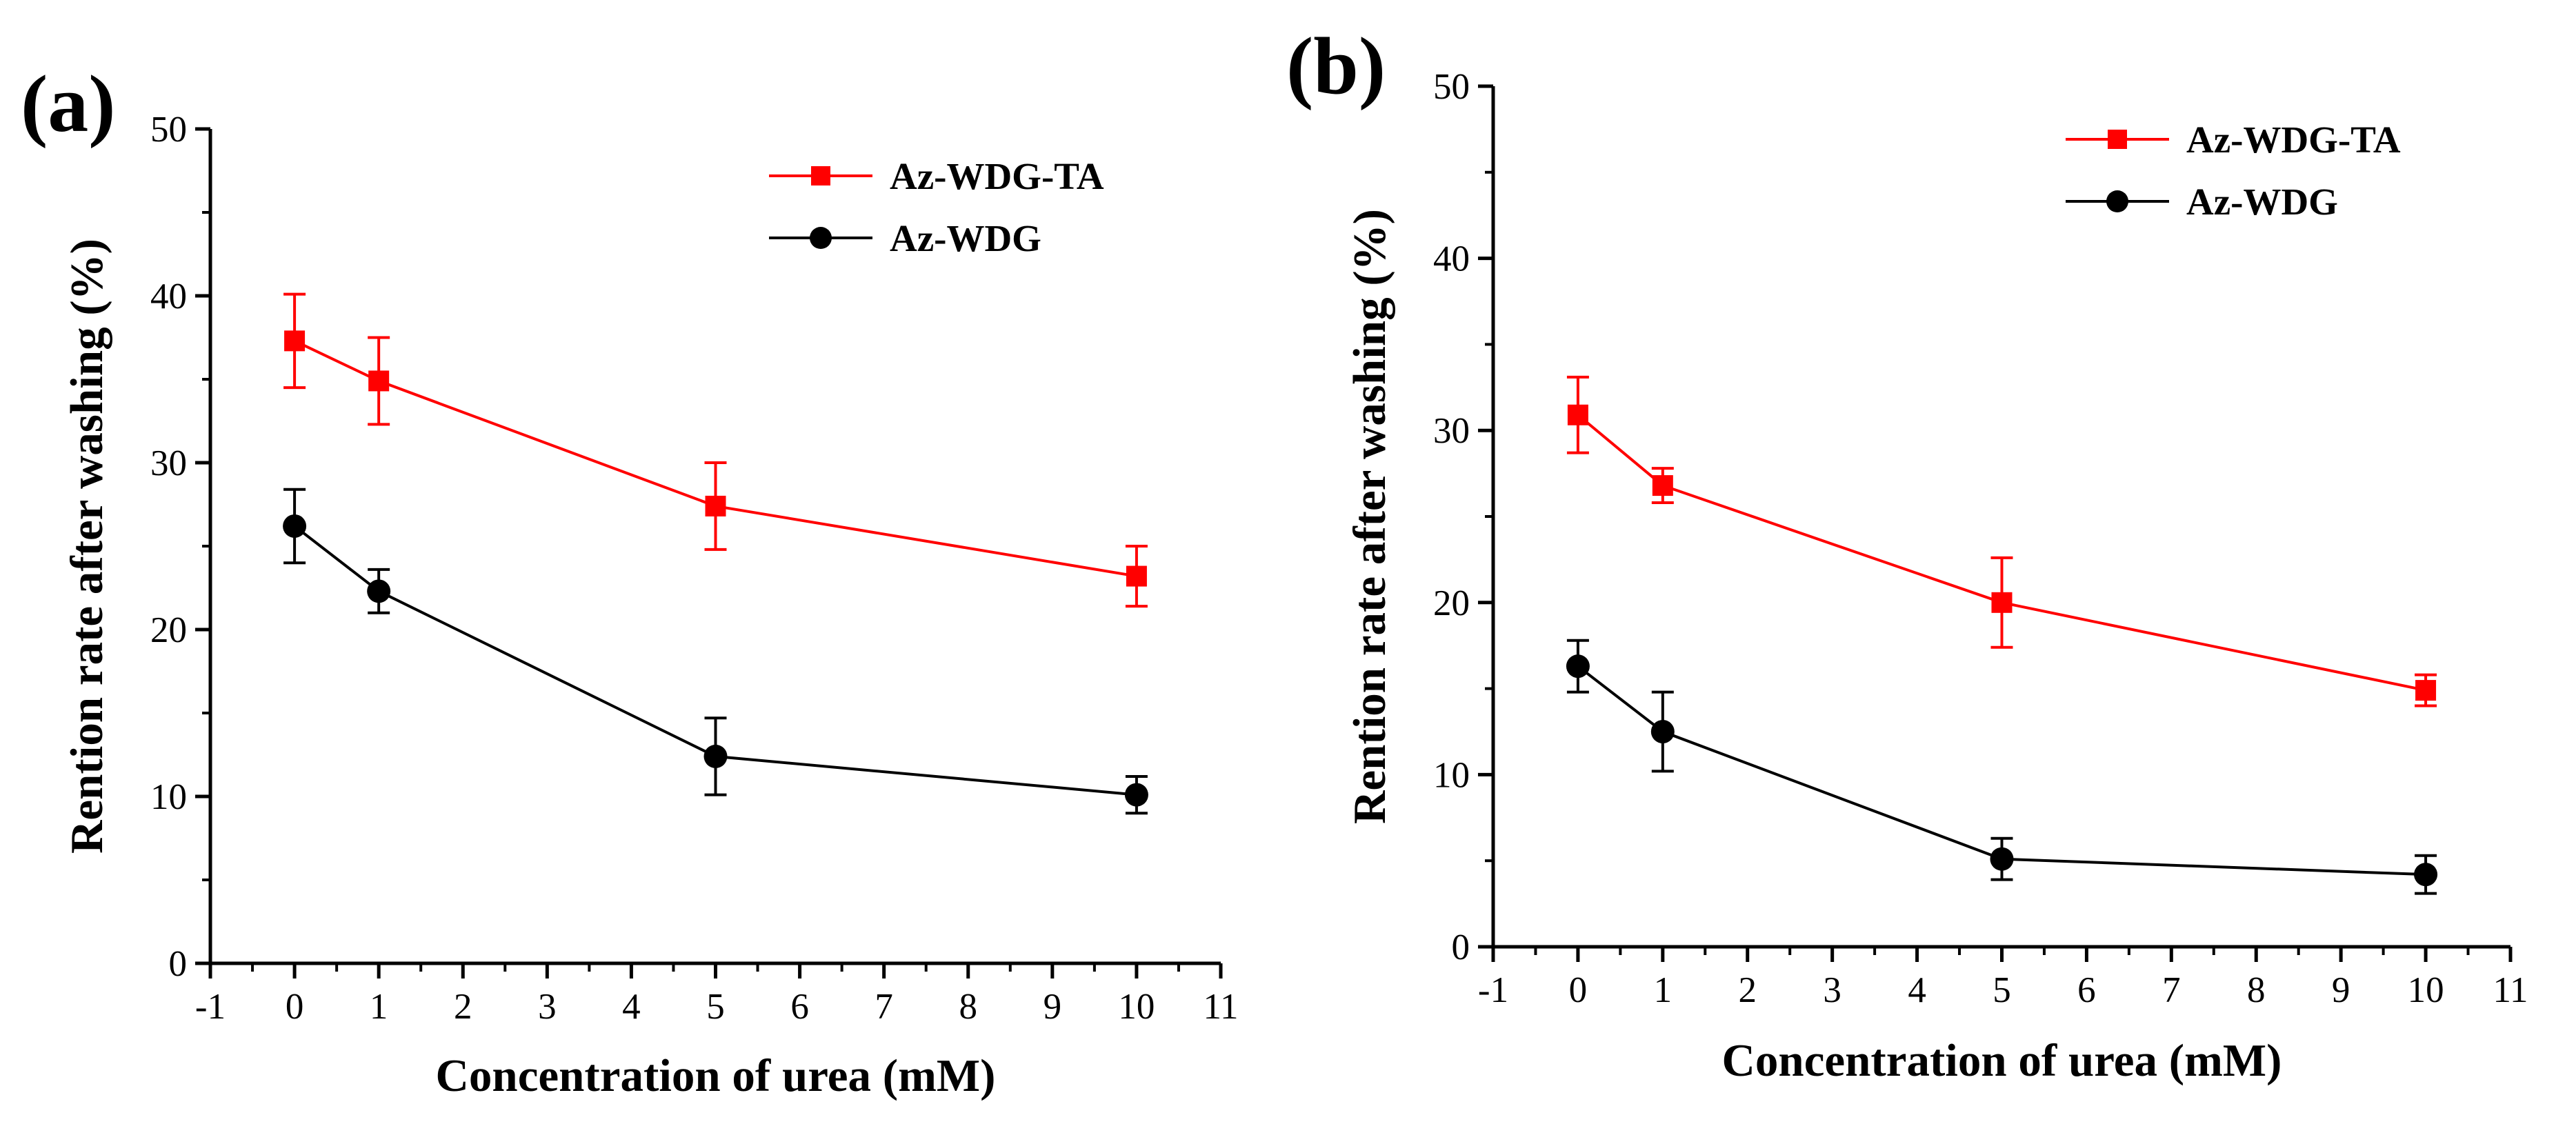 The width and height of the screenshot is (2576, 1124). Describe the element at coordinates (1336, 66) in the screenshot. I see `panel-label: (b)` at that location.